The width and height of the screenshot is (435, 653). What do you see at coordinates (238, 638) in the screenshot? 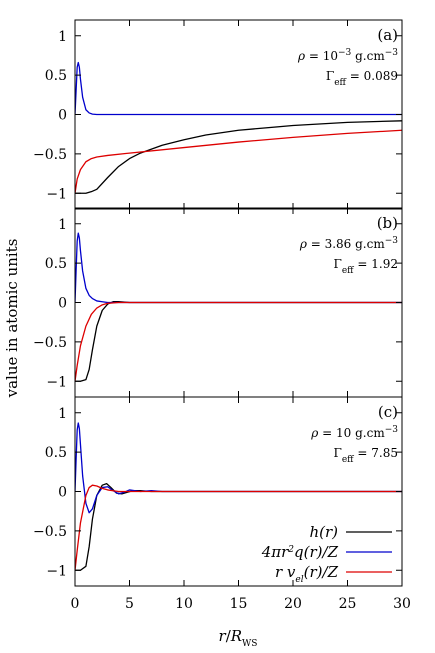
I see `x-axis-label: r/RWS` at bounding box center [238, 638].